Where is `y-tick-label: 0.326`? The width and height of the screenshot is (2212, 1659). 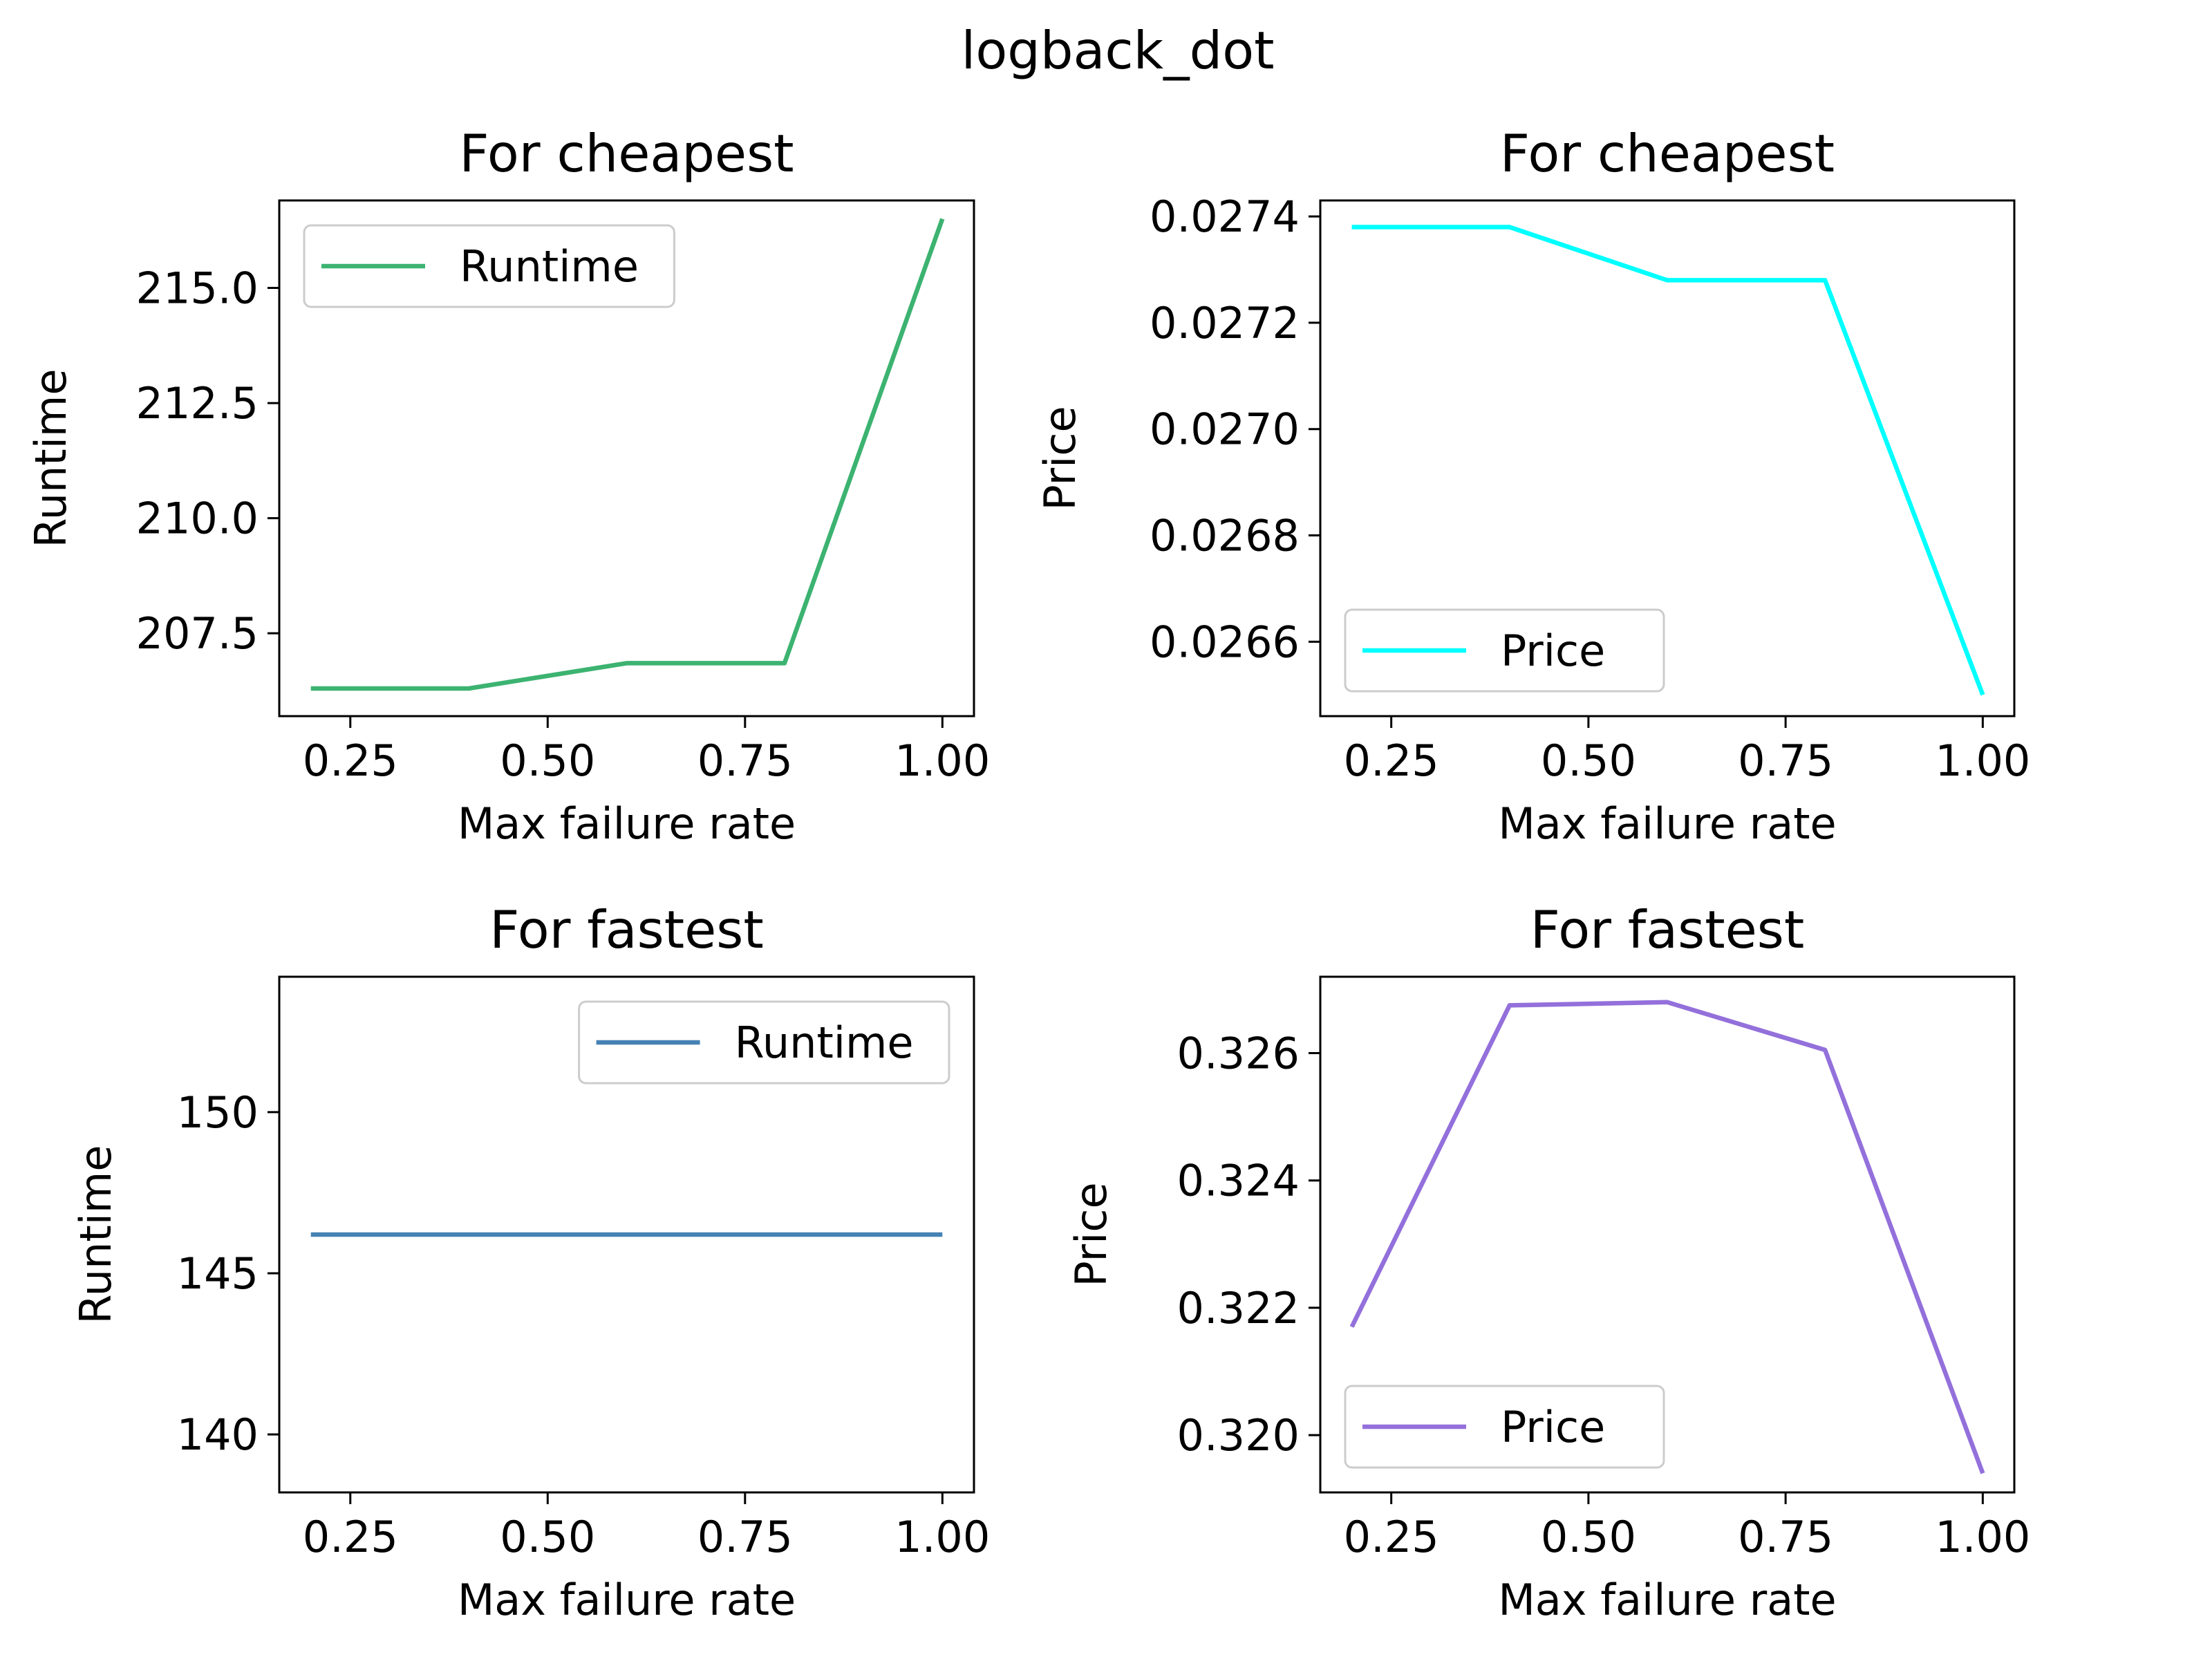
y-tick-label: 0.326 is located at coordinates (1238, 1054).